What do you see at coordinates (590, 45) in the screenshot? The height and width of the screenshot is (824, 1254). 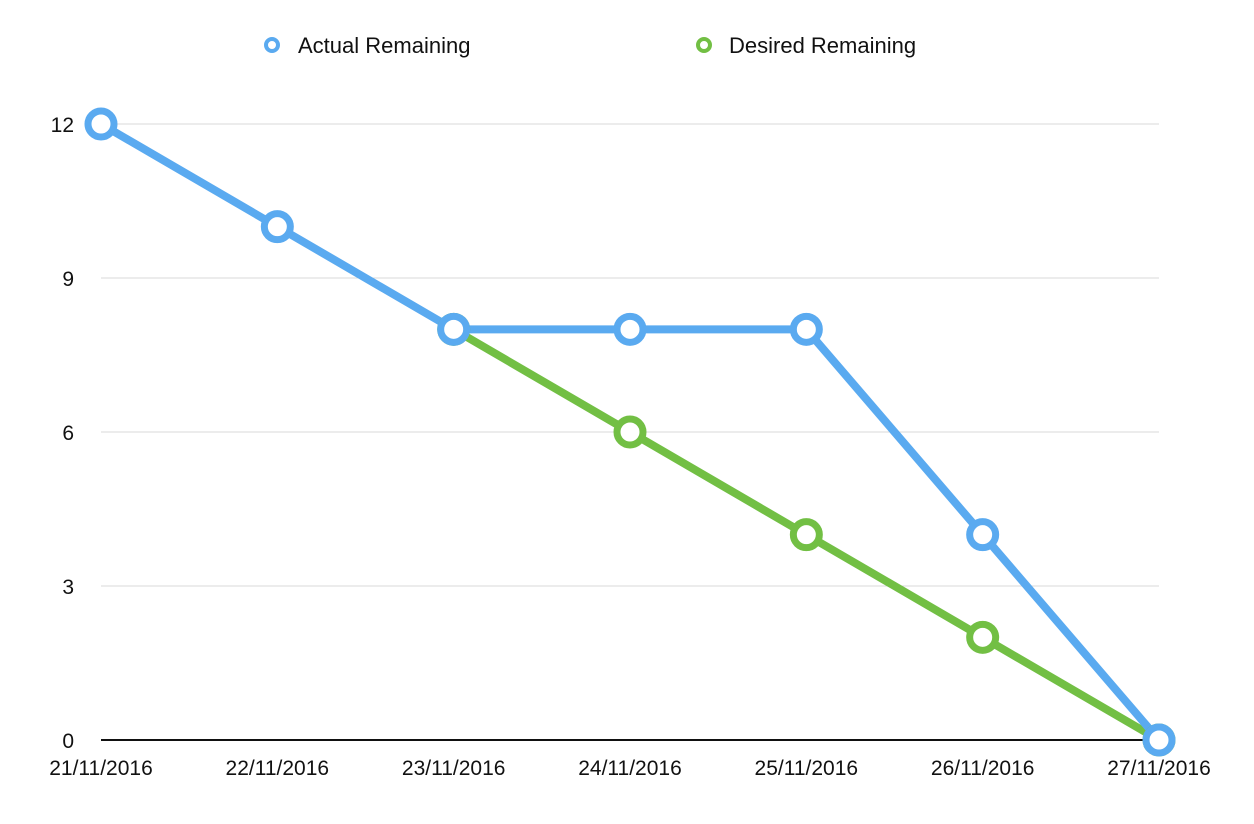 I see `legend: Actual Remaining Desired Remaining` at bounding box center [590, 45].